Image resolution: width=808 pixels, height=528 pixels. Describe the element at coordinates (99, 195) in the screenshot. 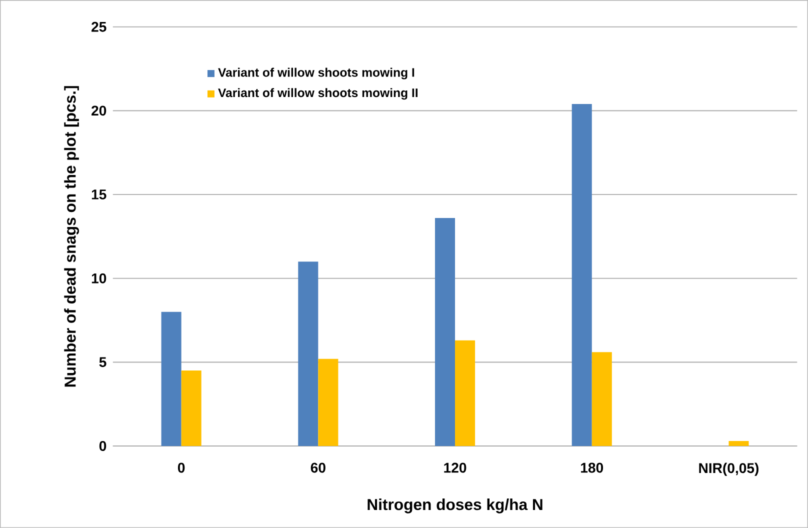

I see `y-tick-label: 15` at that location.